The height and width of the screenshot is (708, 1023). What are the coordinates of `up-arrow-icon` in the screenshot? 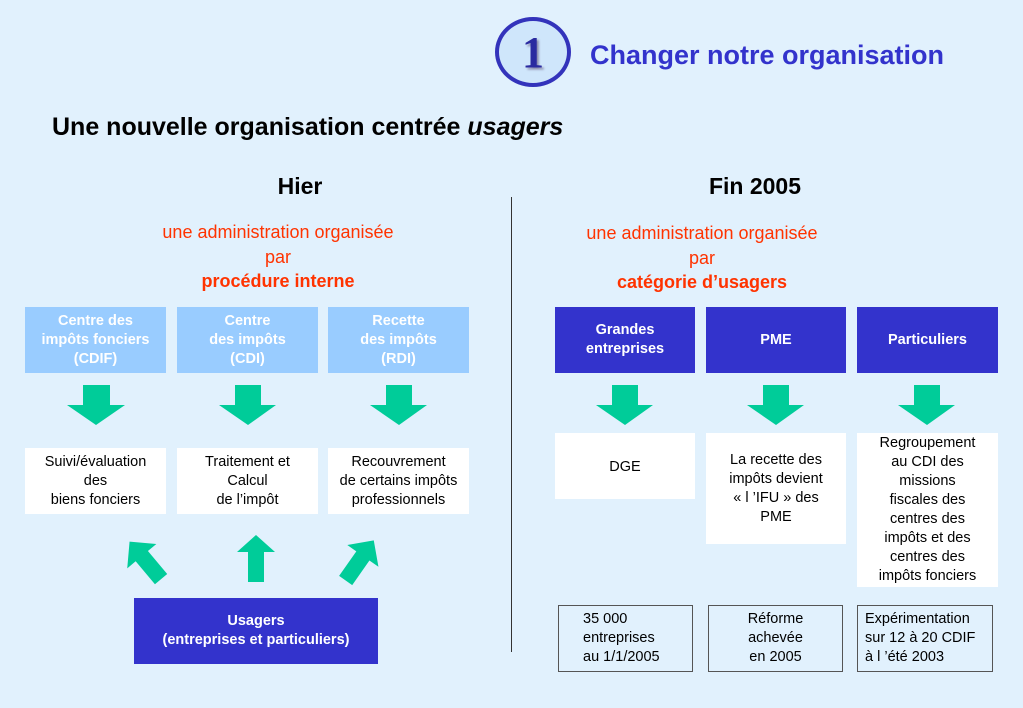 It's located at (256, 558).